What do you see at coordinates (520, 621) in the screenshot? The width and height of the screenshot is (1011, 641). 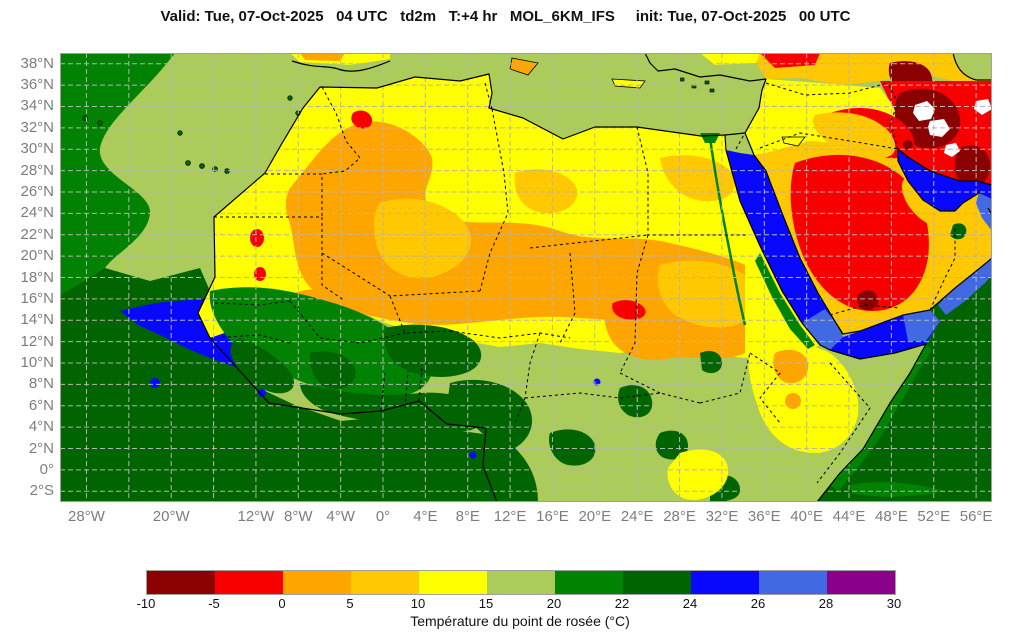 I see `colorbar-caption: Température du point de rosée (°C)` at bounding box center [520, 621].